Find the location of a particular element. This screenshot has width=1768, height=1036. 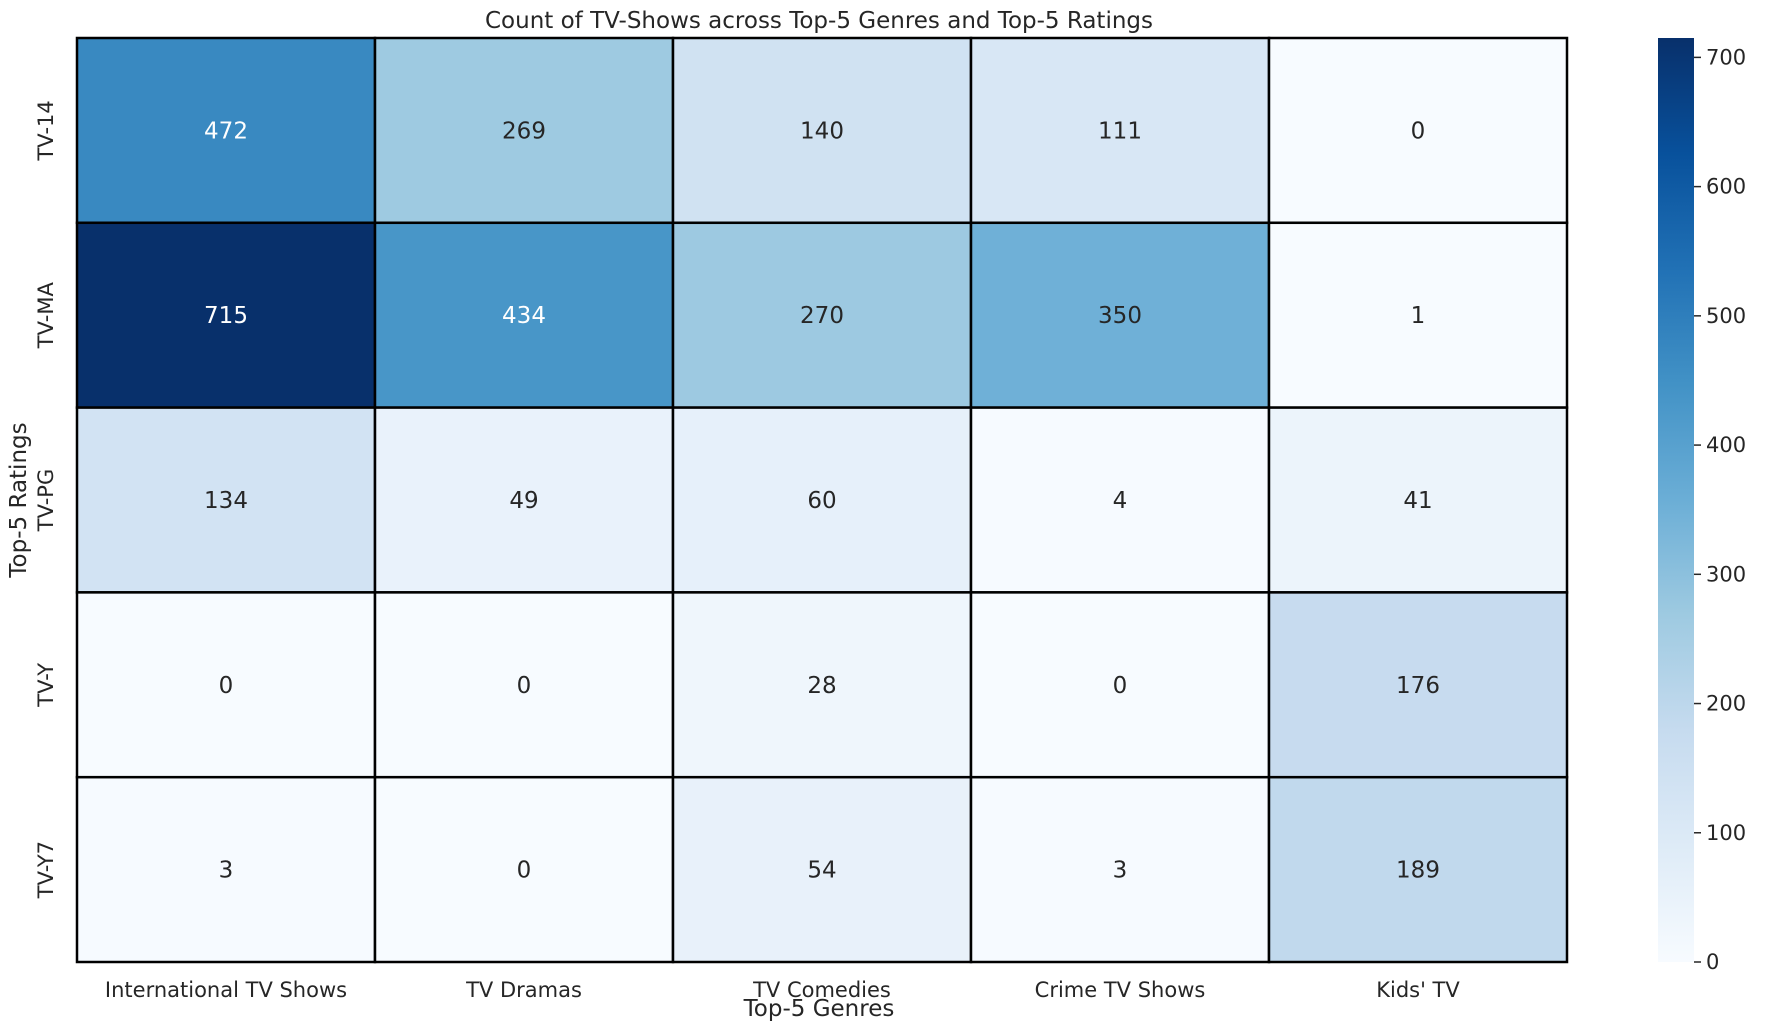

cell-value-label: 4 is located at coordinates (1120, 501).